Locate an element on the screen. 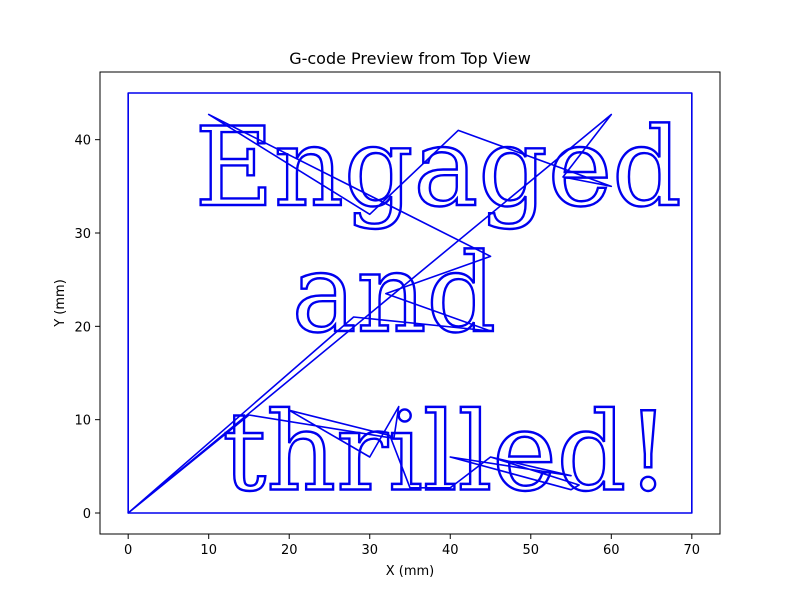  engraved-text-1: and is located at coordinates (394, 293).